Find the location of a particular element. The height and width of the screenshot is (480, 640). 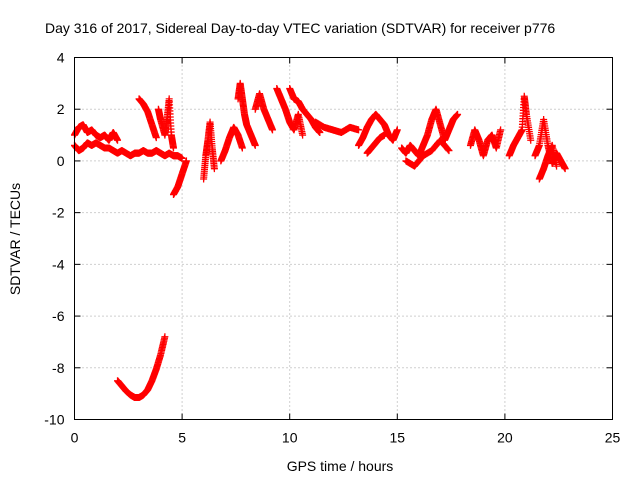

x-tick-label: 25 is located at coordinates (613, 438).